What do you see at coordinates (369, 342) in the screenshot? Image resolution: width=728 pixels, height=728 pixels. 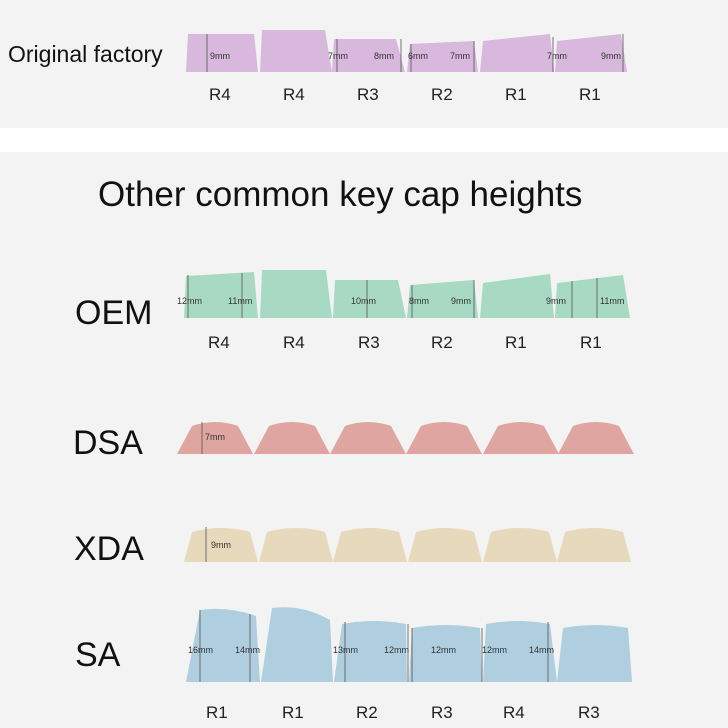 I see `oem-row-3: R3` at bounding box center [369, 342].